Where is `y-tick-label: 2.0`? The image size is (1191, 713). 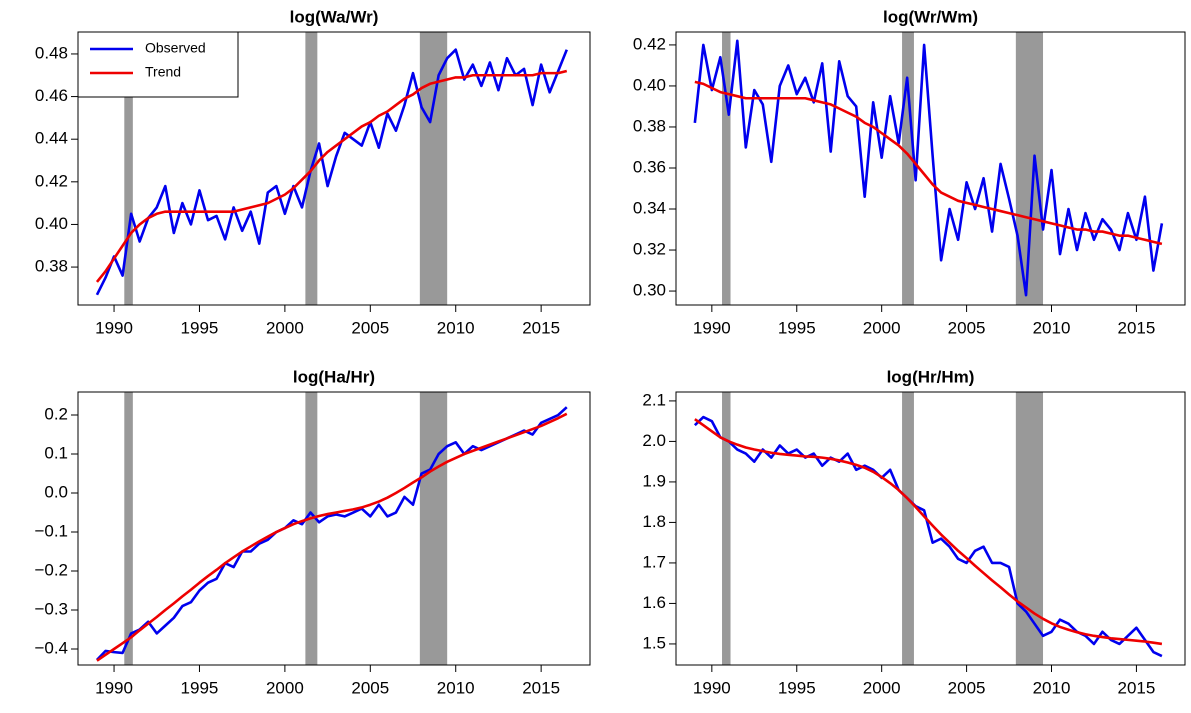 y-tick-label: 2.0 is located at coordinates (654, 440).